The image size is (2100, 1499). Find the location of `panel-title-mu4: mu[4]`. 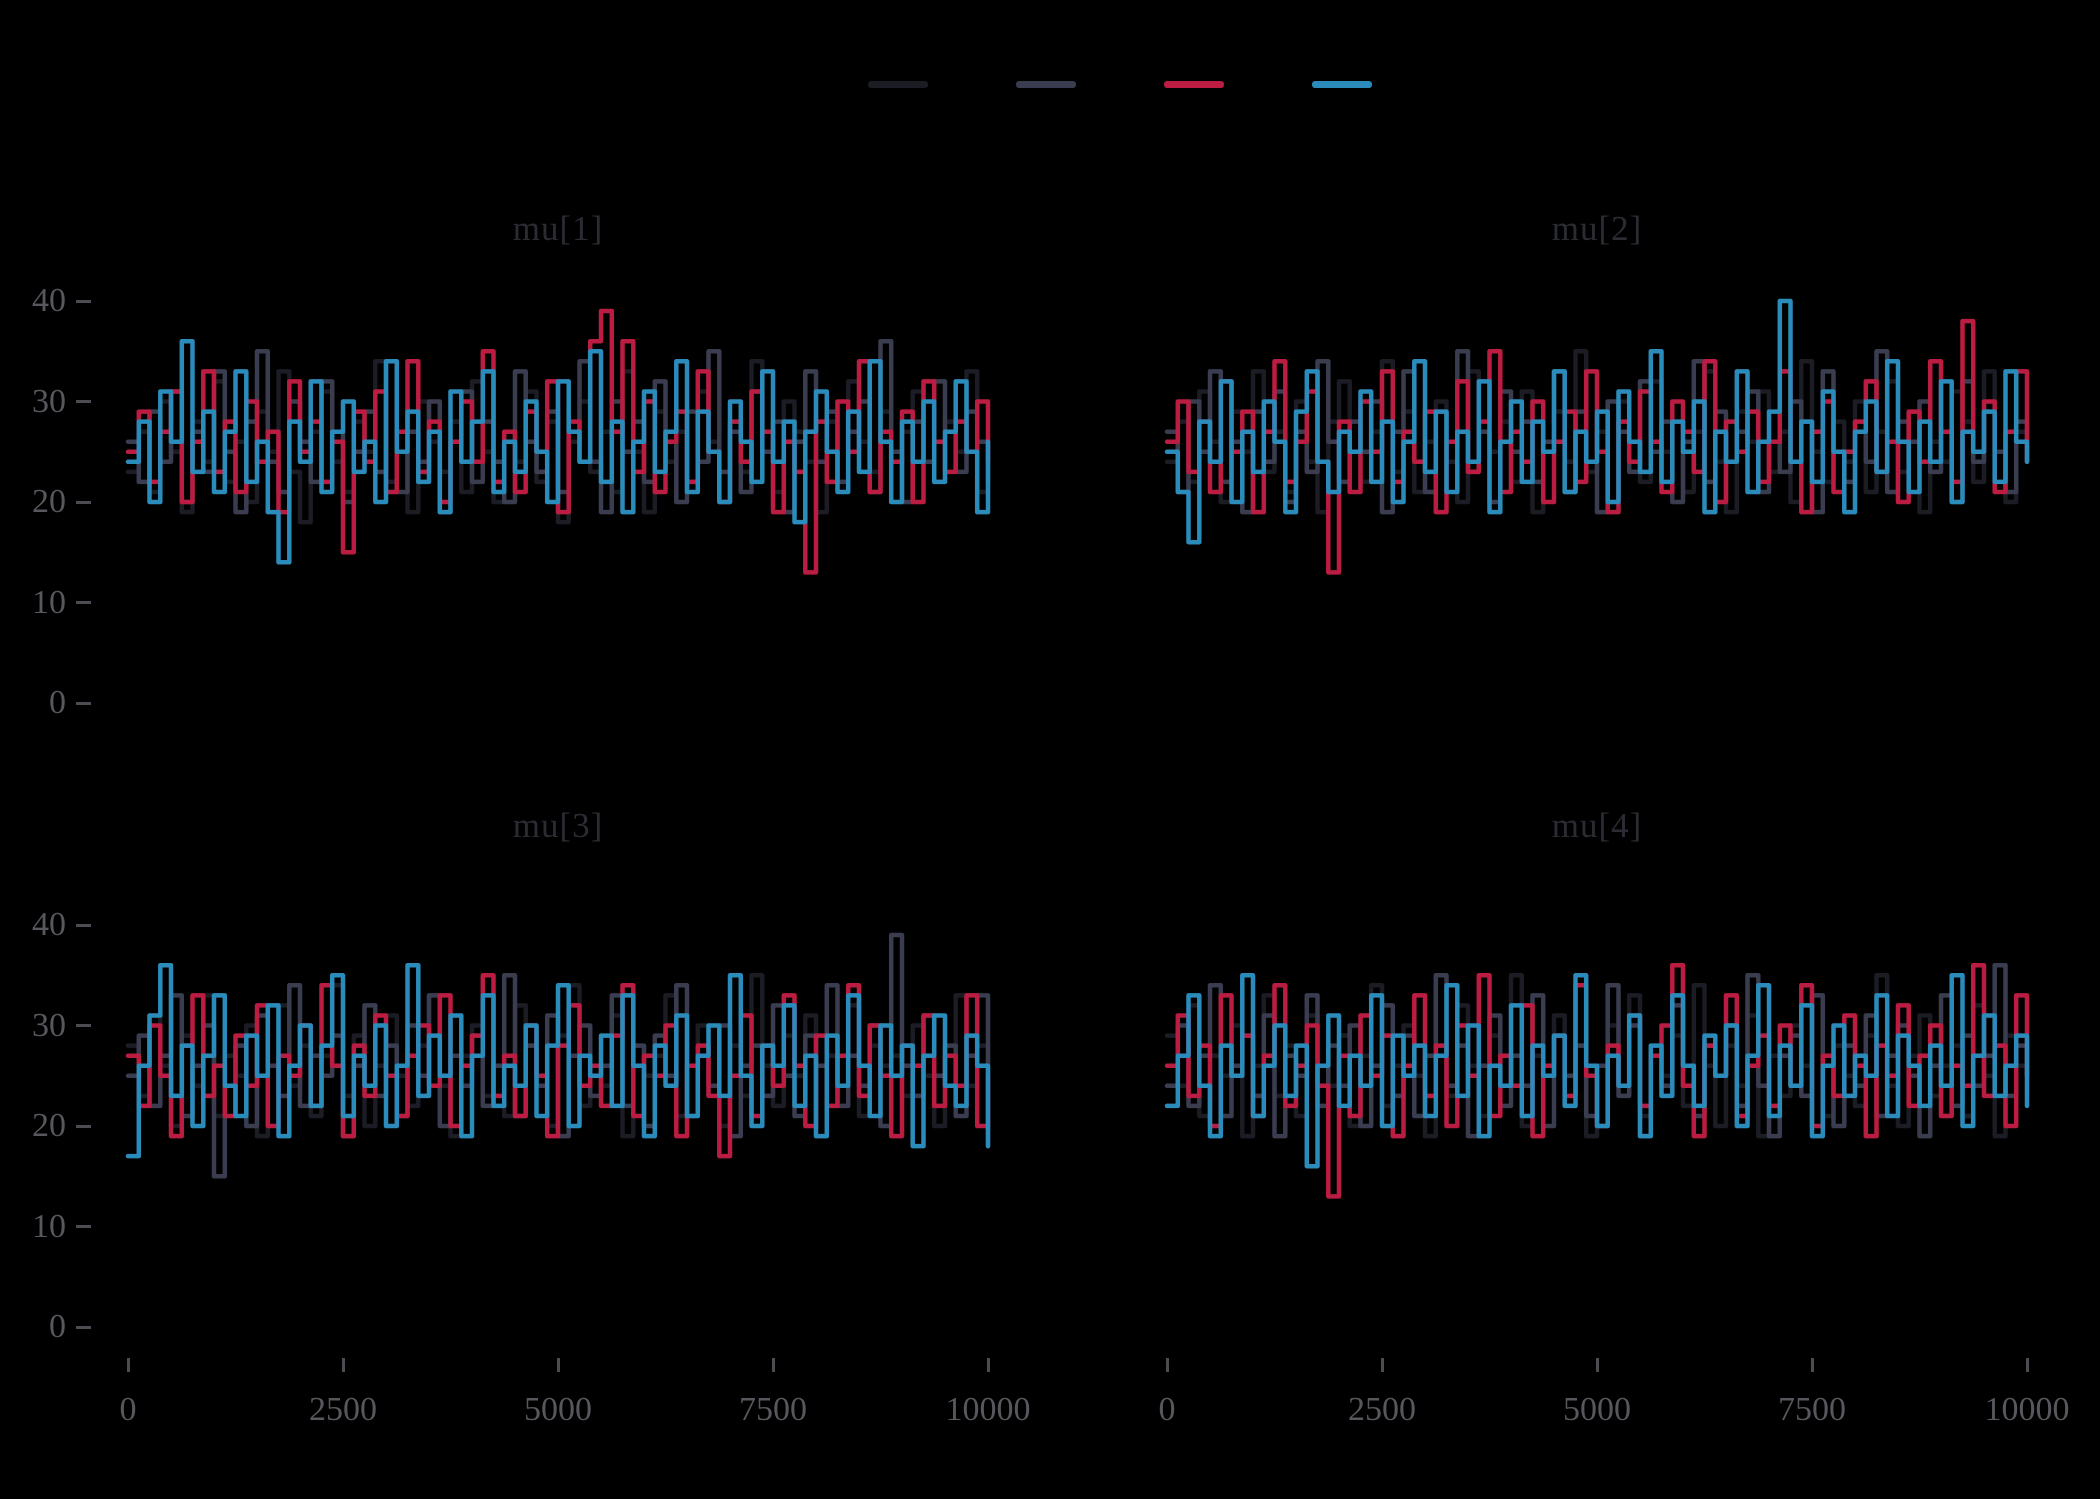

panel-title-mu4: mu[4] is located at coordinates (1597, 825).